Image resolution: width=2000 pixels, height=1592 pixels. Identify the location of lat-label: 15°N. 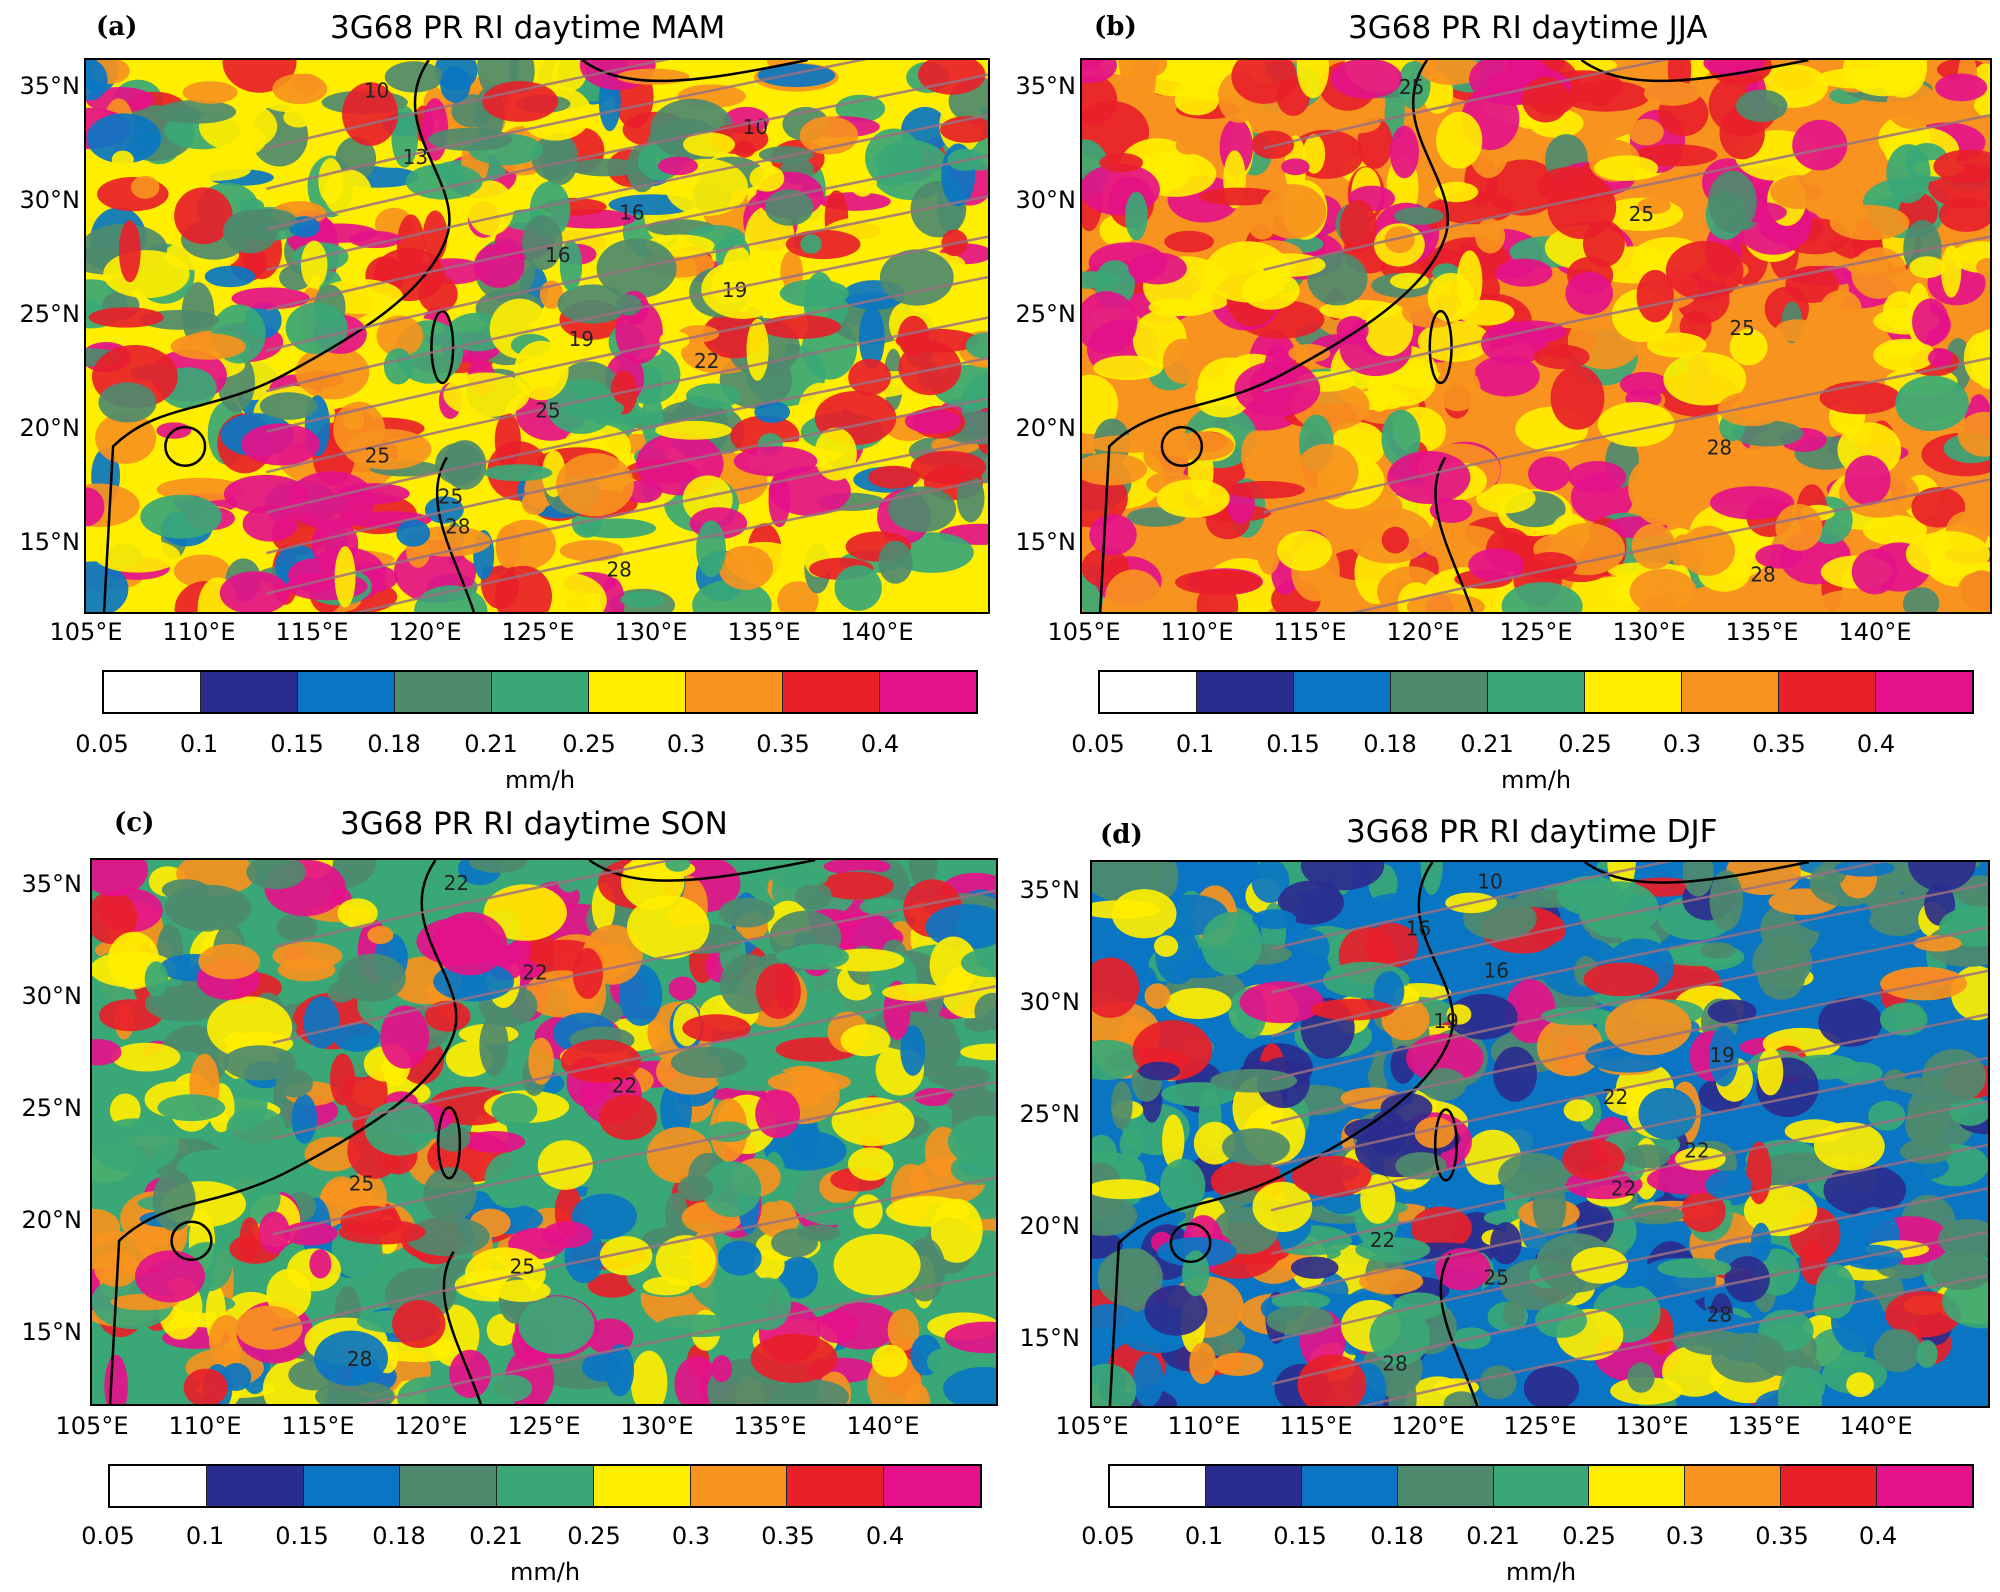
(52, 1332).